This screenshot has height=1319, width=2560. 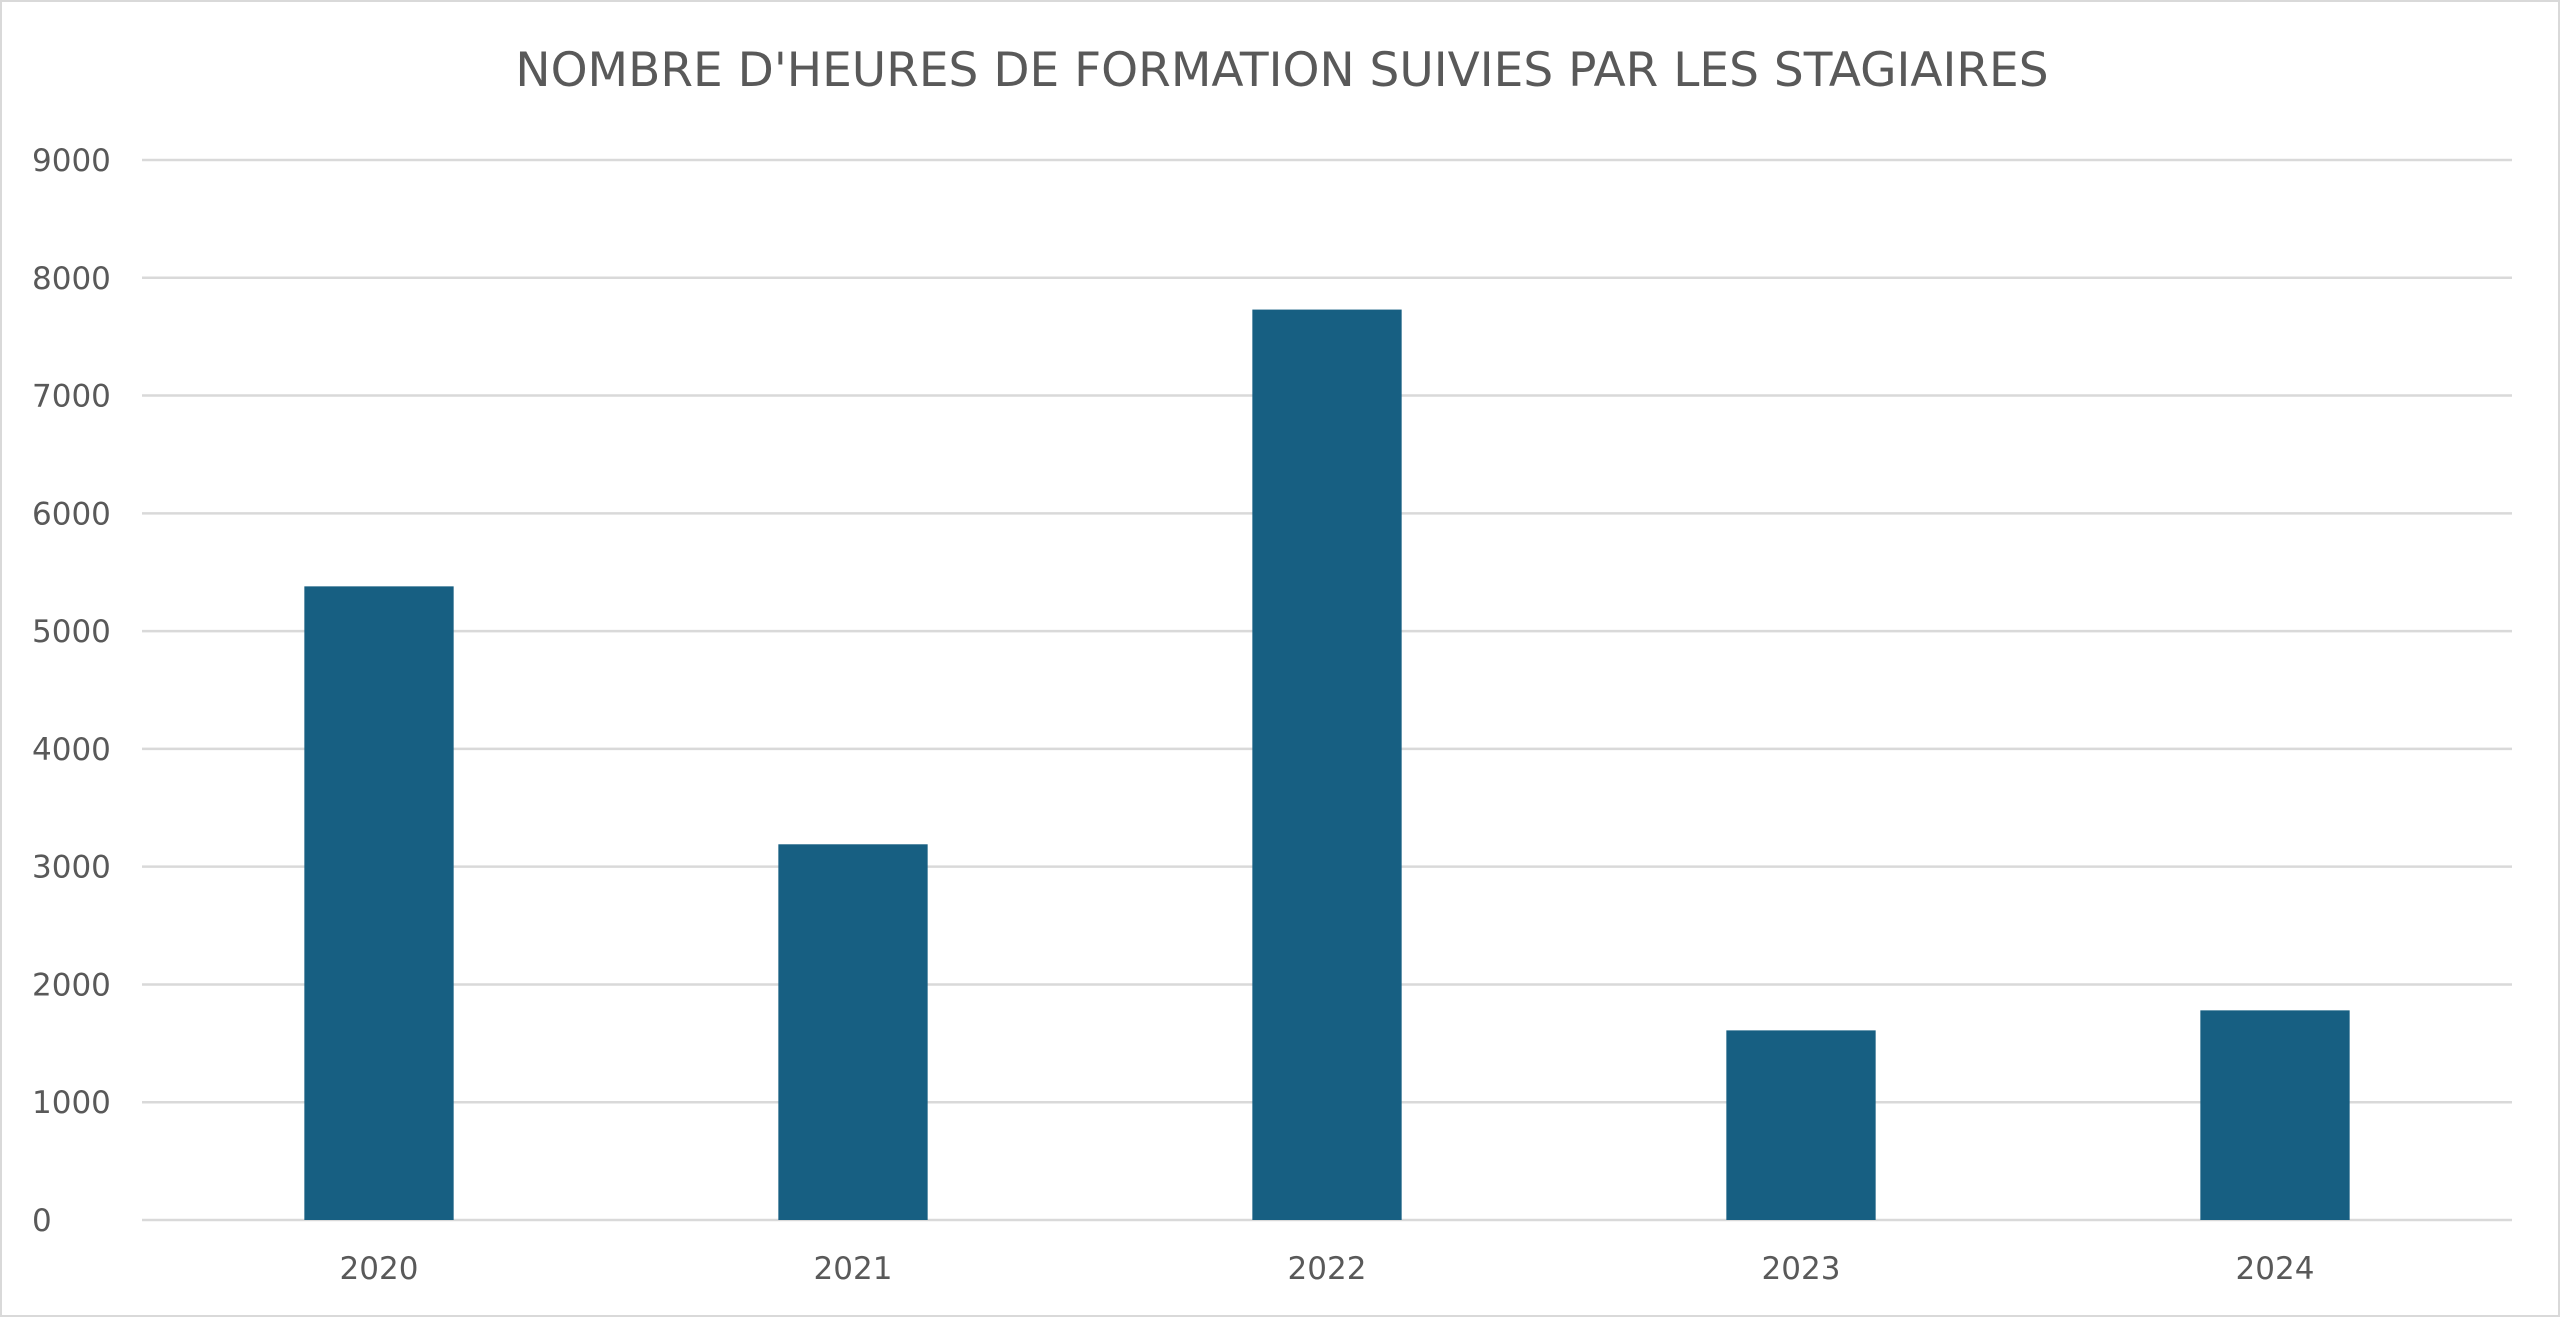 I want to click on x-tick-label-2022: 2022, so click(x=1327, y=1269).